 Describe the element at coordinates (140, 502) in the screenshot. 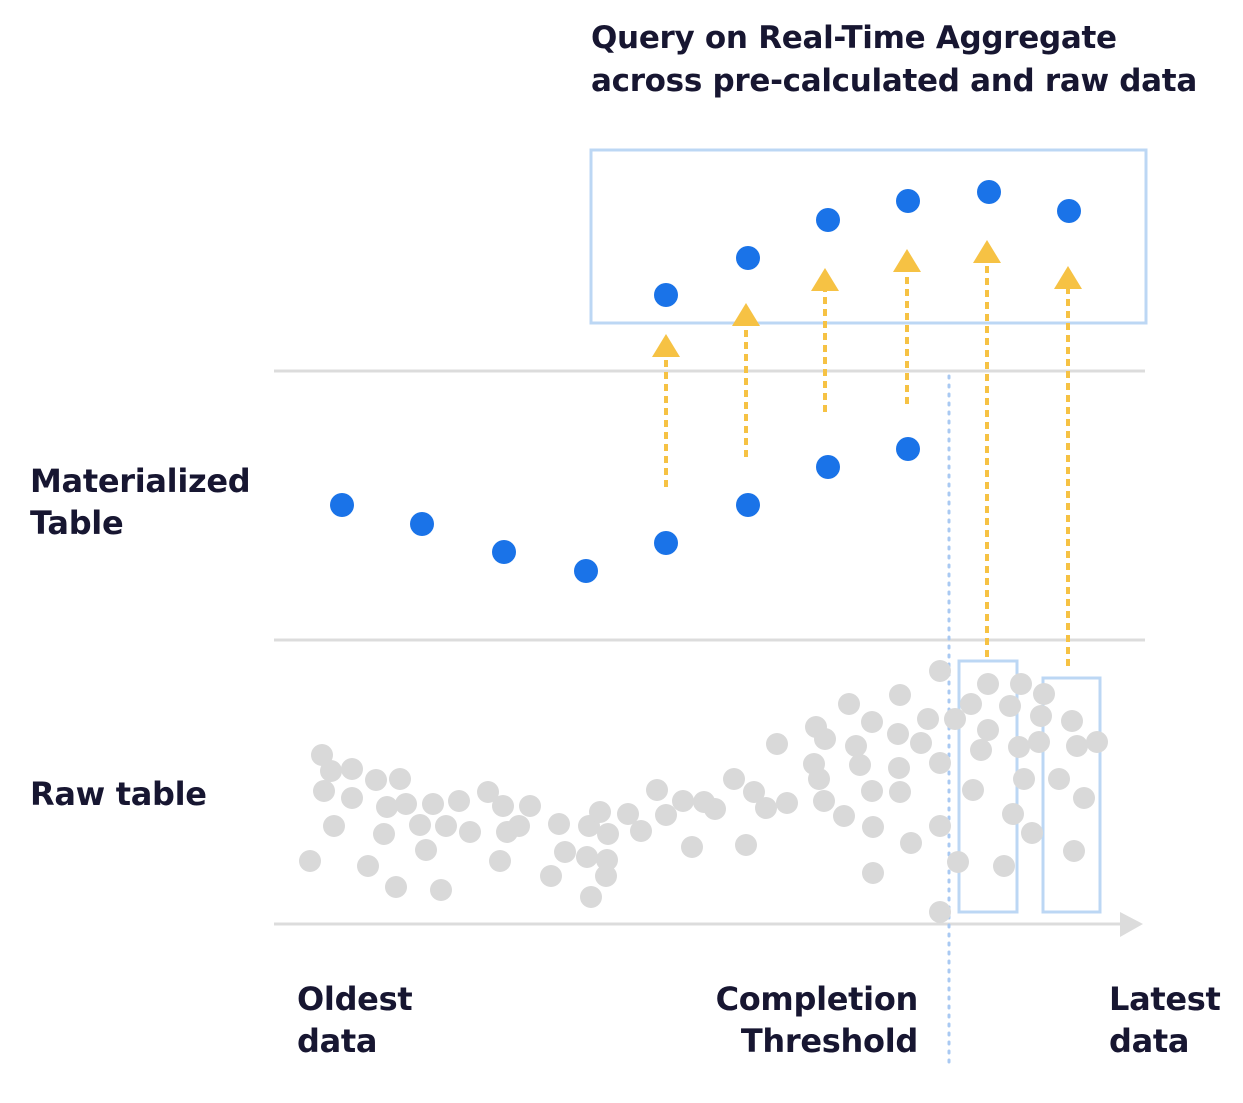

I see `materialized-table-label: Materialized Table` at that location.